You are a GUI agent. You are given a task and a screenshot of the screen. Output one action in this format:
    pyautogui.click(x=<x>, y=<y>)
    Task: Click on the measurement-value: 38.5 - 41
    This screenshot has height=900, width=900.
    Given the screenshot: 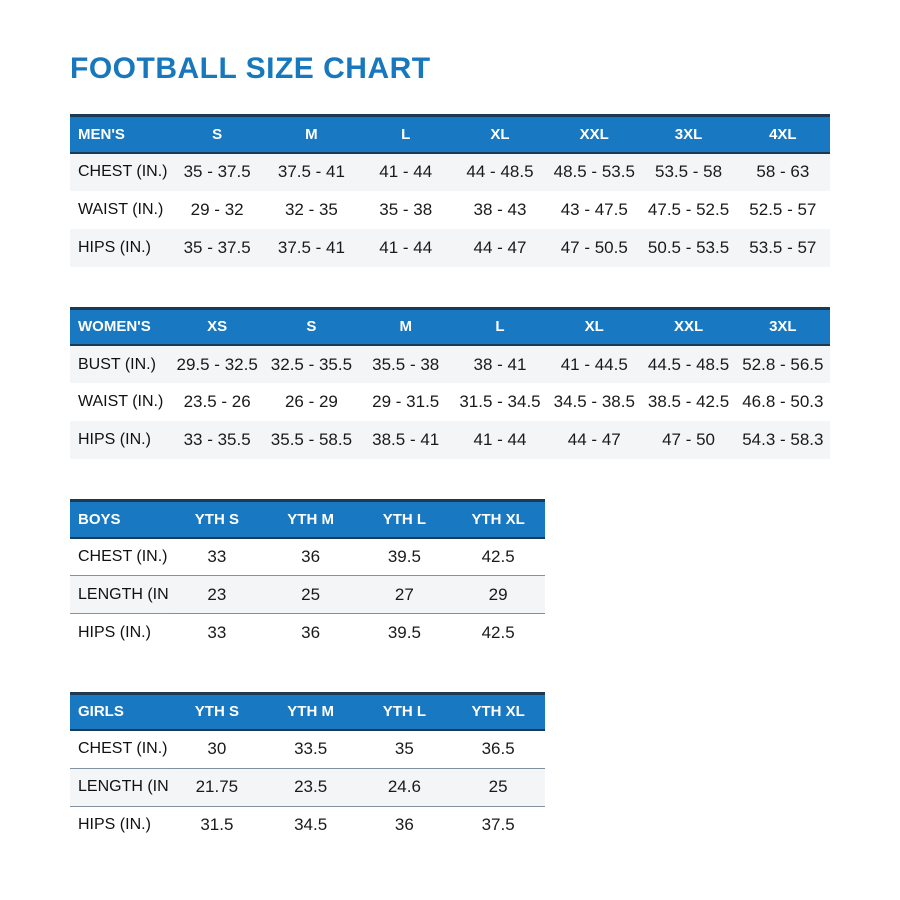 What is the action you would take?
    pyautogui.click(x=406, y=439)
    